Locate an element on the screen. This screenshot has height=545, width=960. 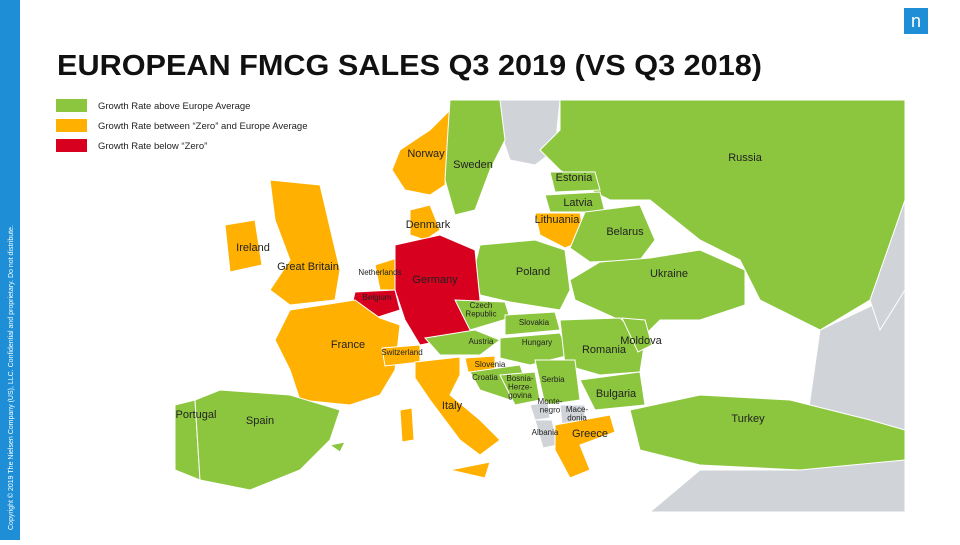
country-label: Greece is located at coordinates (590, 434).